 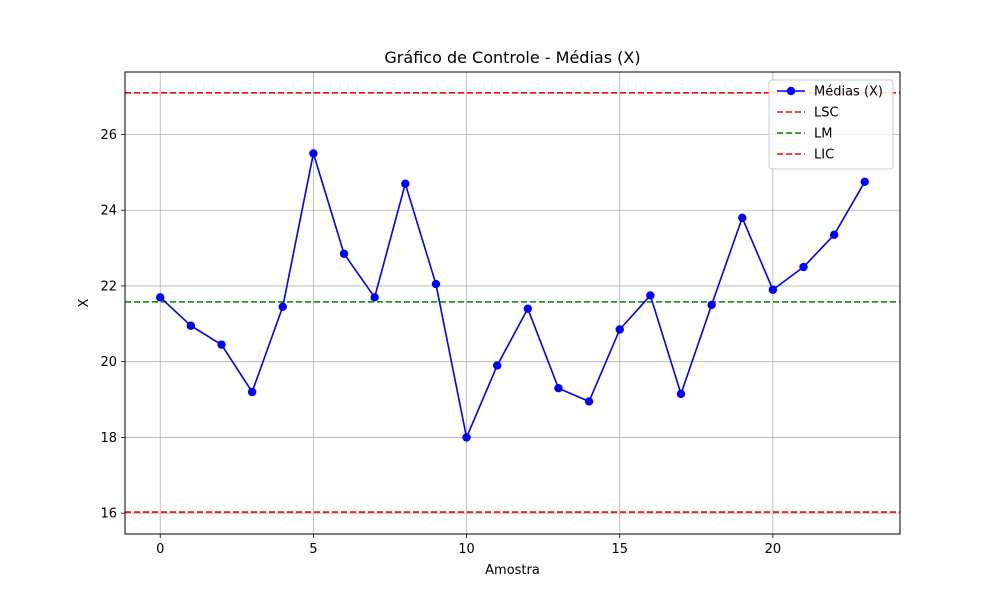 I want to click on x-tick-label: 20, so click(x=773, y=549).